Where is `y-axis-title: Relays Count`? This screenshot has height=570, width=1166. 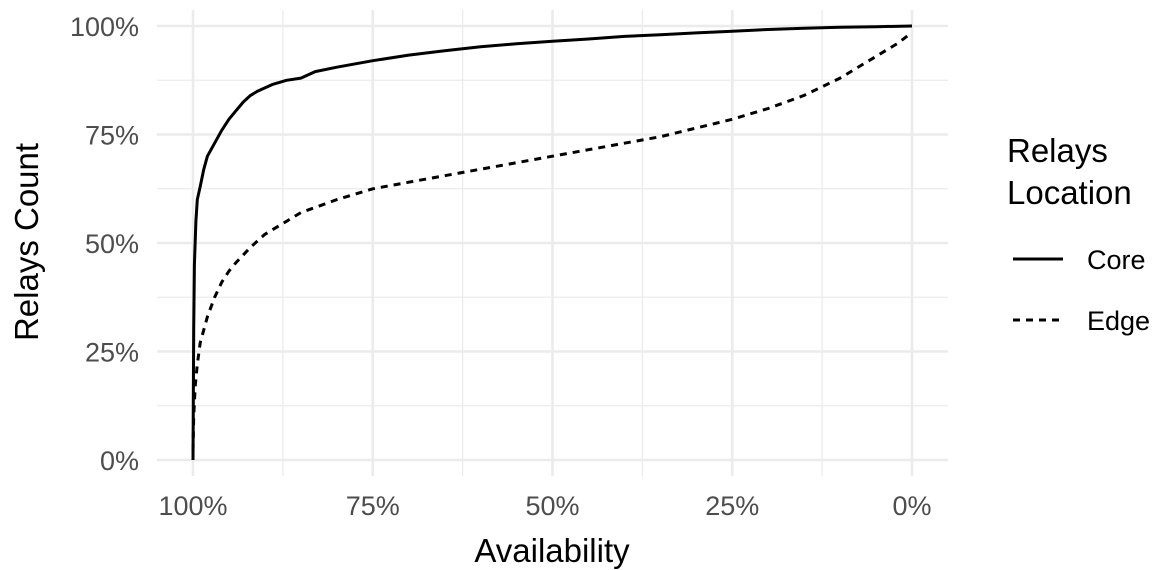 y-axis-title: Relays Count is located at coordinates (26, 242).